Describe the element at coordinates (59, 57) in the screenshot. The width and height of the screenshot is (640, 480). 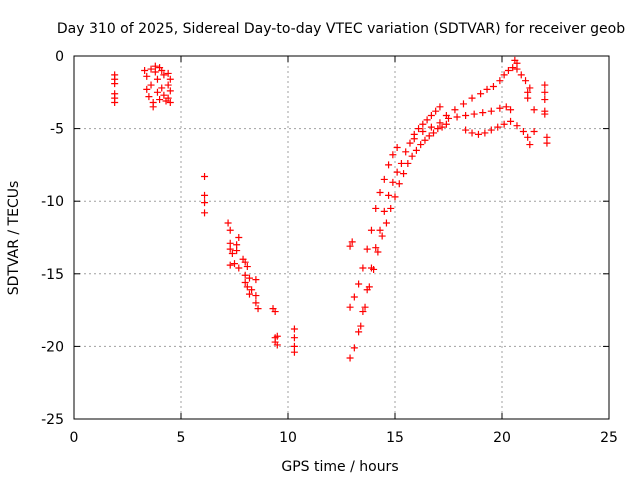
I see `y-tick-label: 0` at that location.